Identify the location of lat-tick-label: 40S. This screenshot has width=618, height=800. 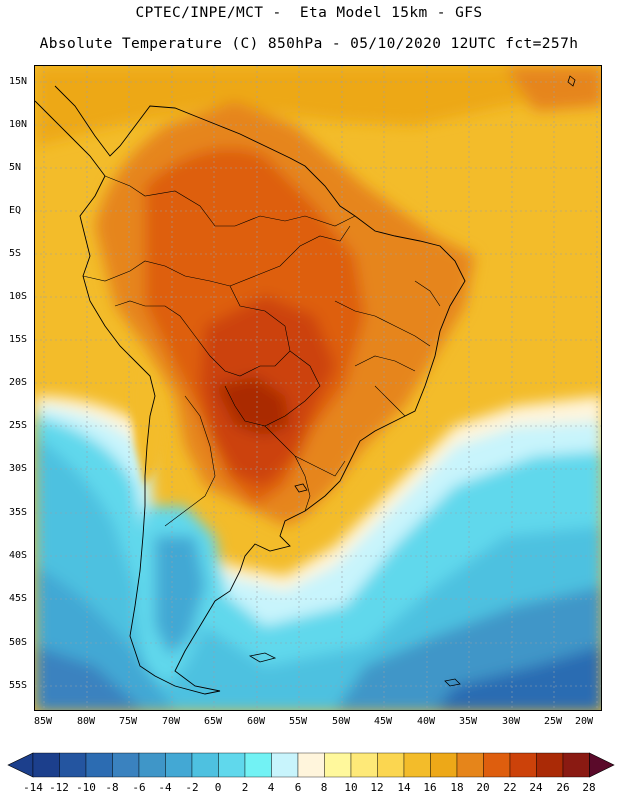
(18, 555).